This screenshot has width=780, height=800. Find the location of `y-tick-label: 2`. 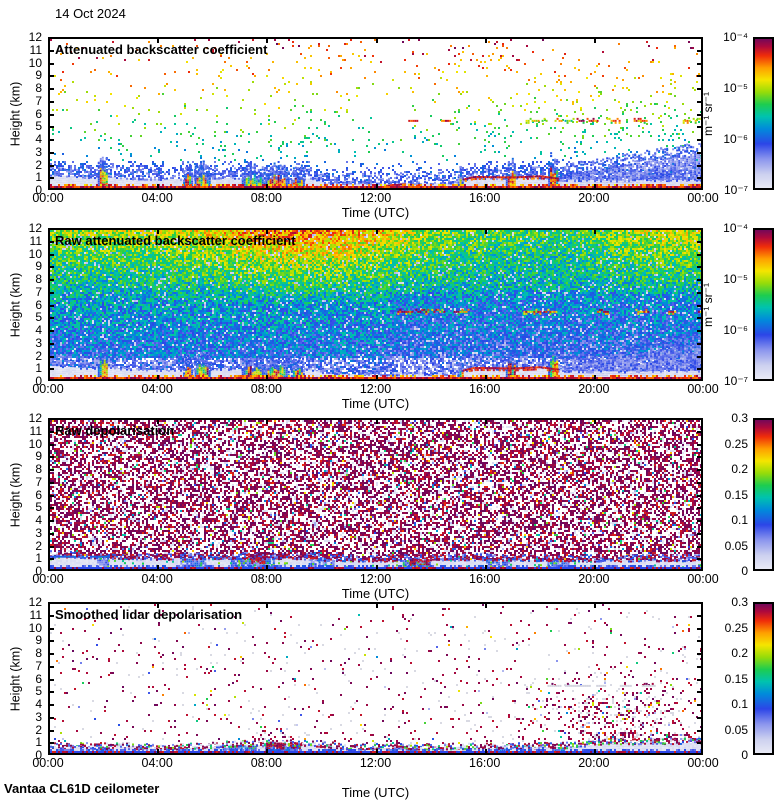

y-tick-label: 2 is located at coordinates (38, 355).